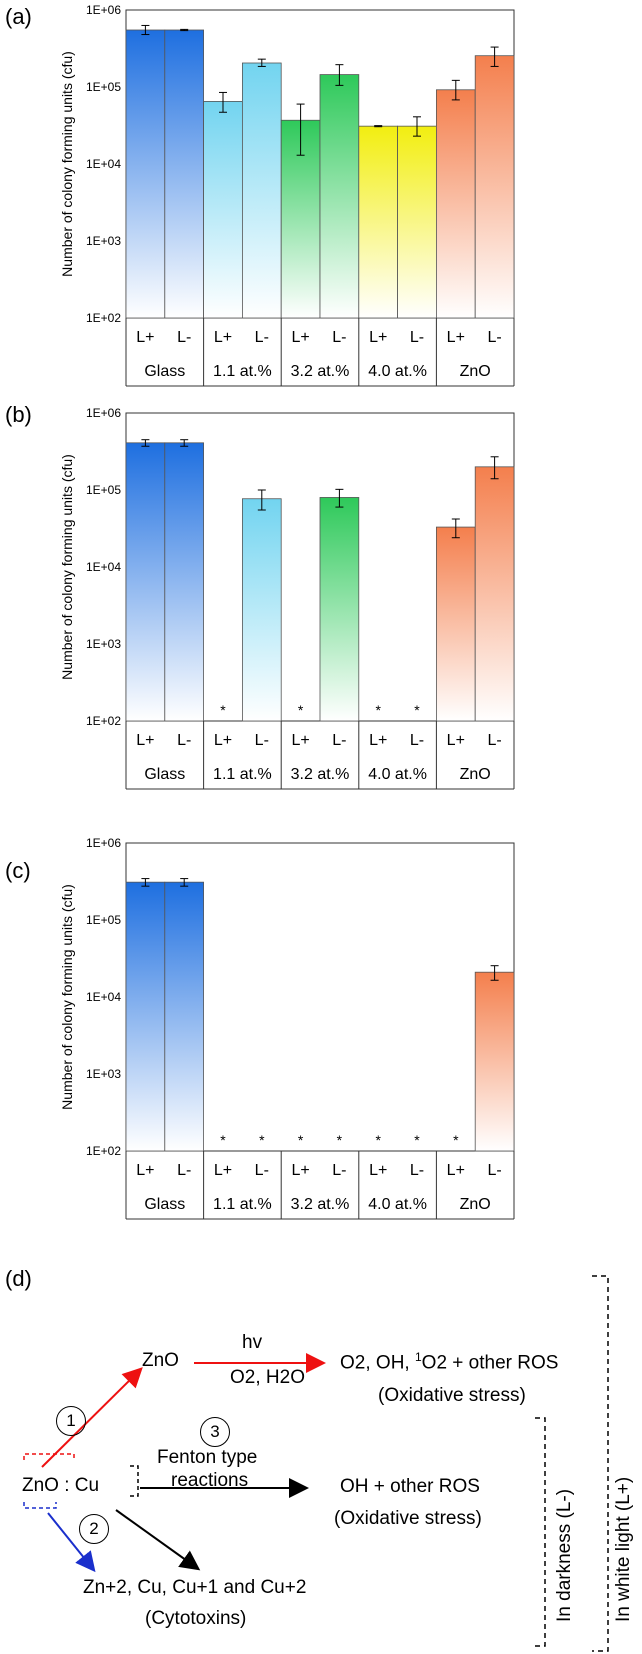  What do you see at coordinates (40, 1505) in the screenshot?
I see `dashed-box-blue` at bounding box center [40, 1505].